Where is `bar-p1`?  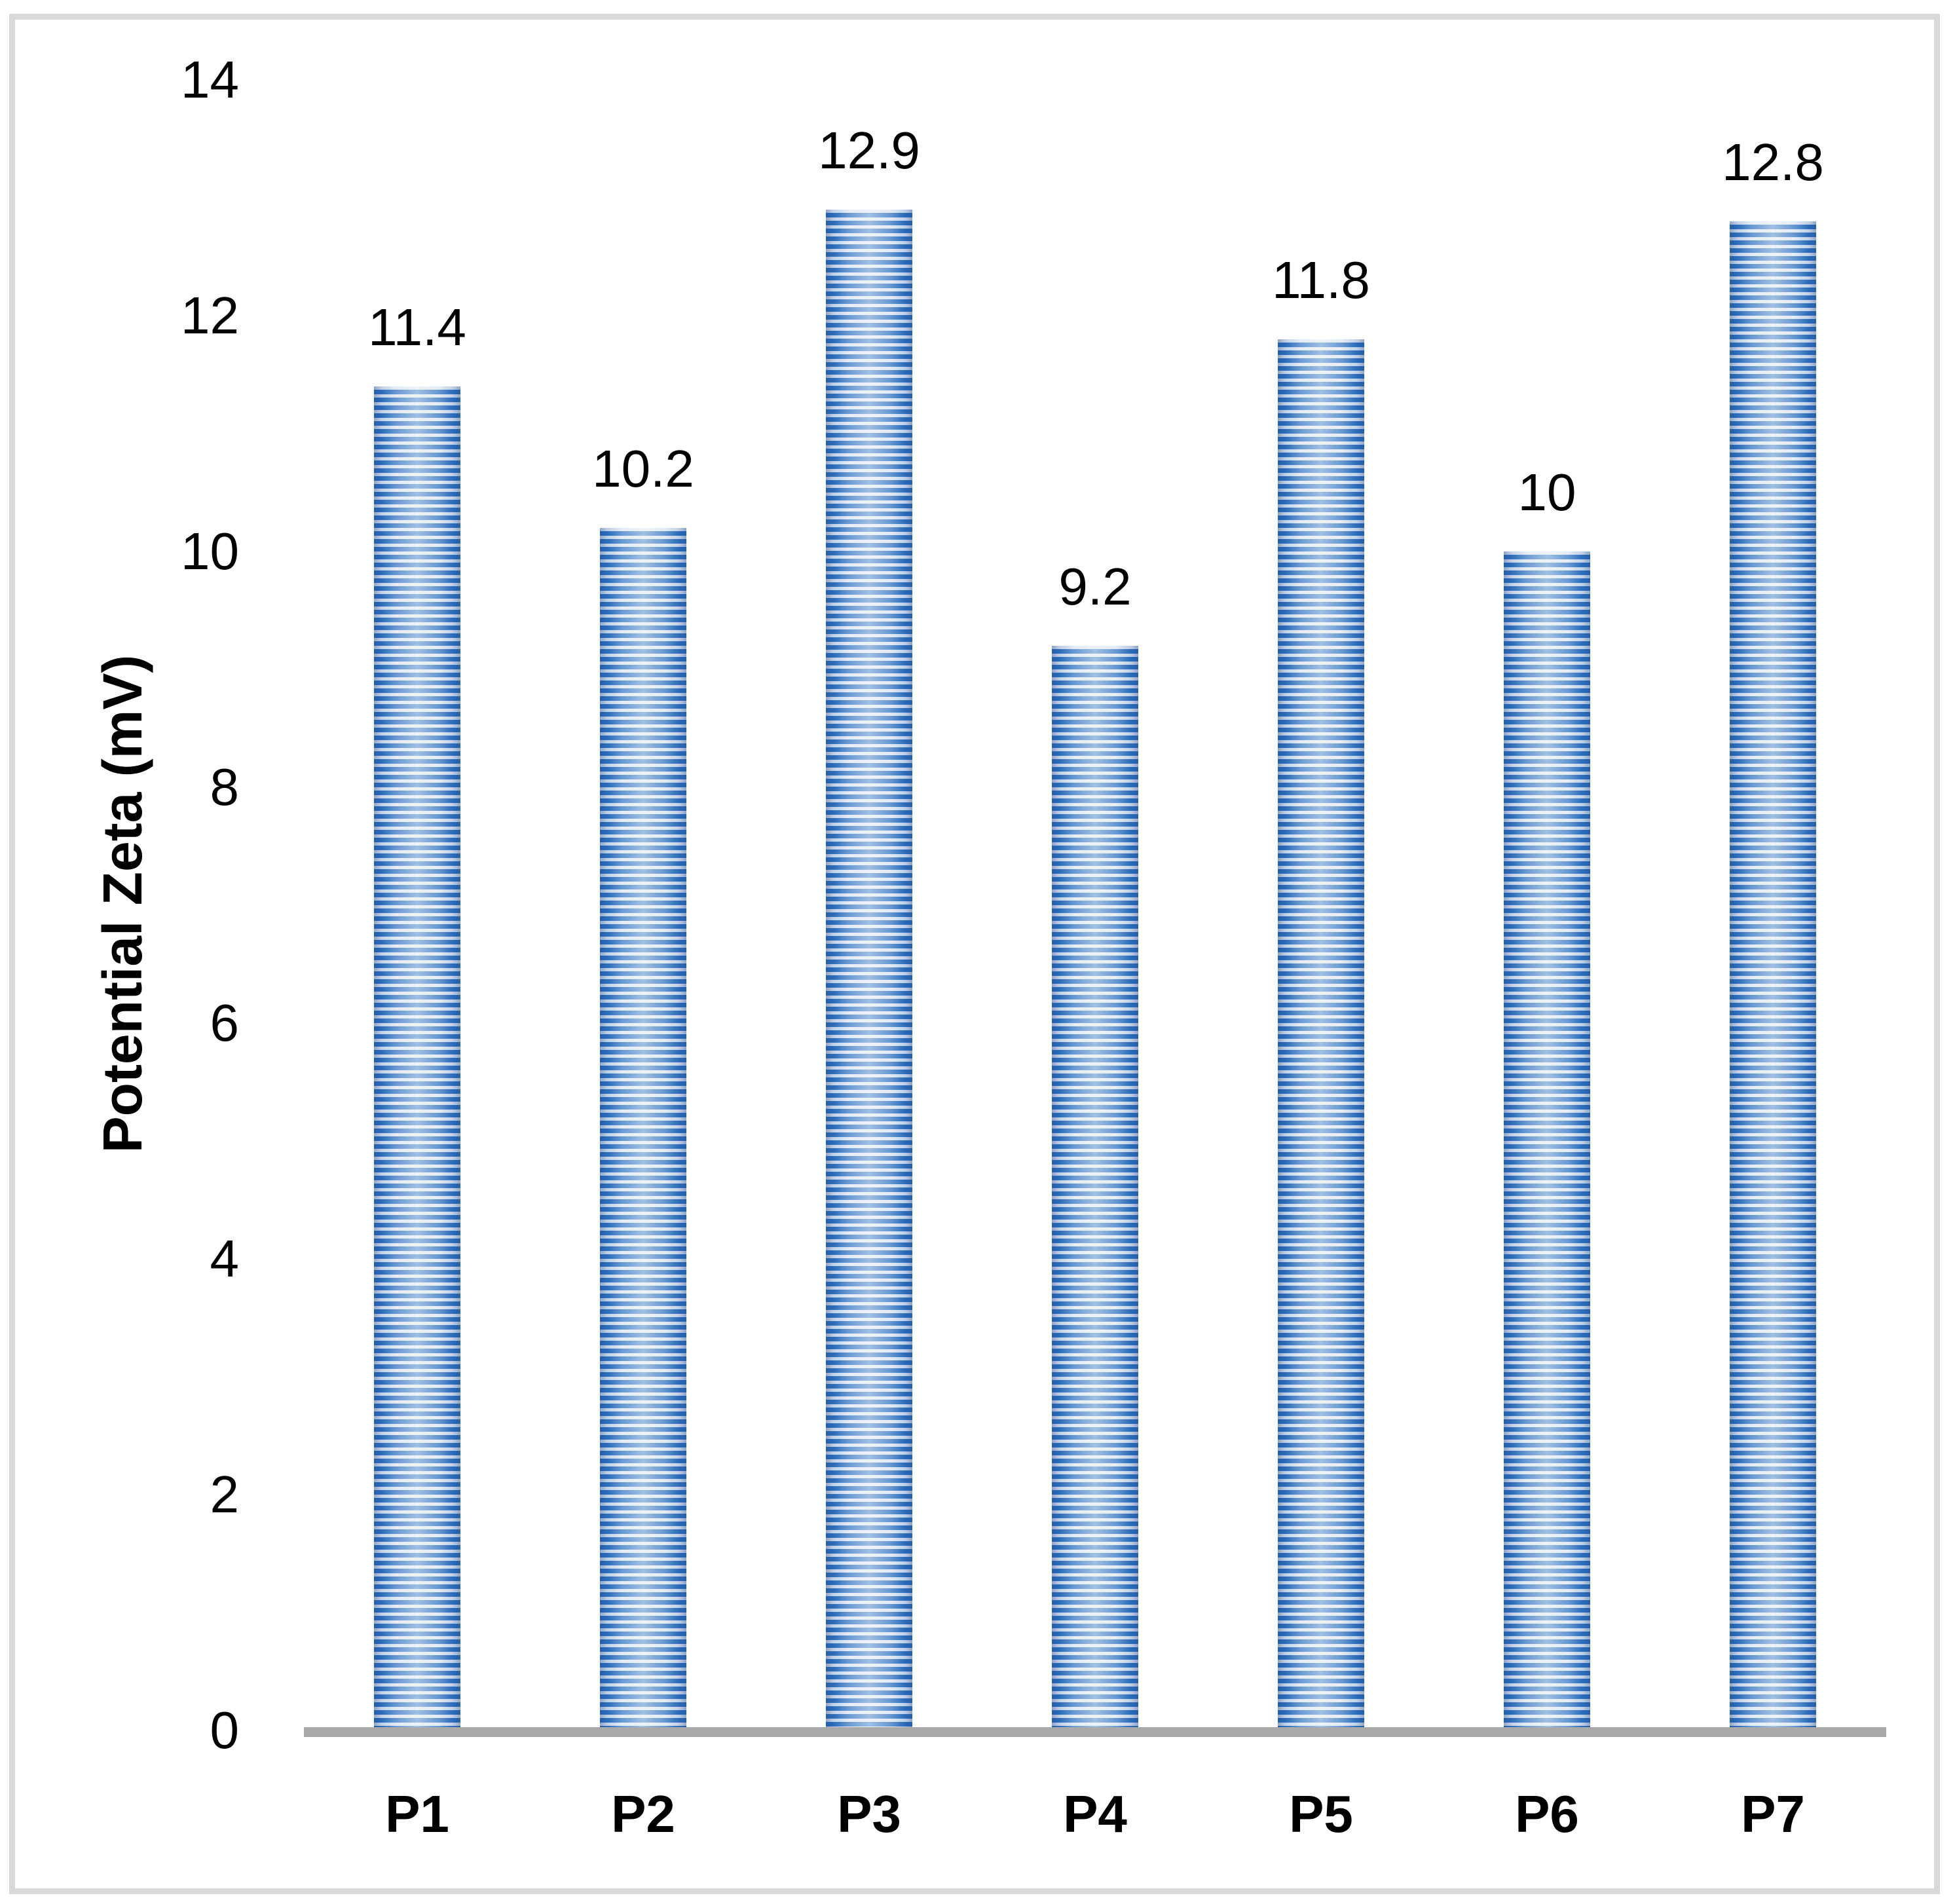 bar-p1 is located at coordinates (417, 1059).